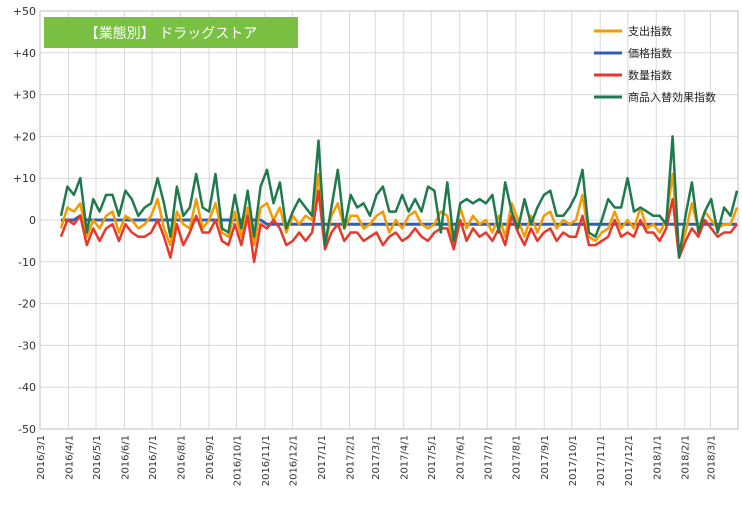  What do you see at coordinates (24, 220) in the screenshot?
I see `y-axis-tick-labels: +50 +40 +30 +20 +10 0 -10 -20 -30 -40 -50` at bounding box center [24, 220].